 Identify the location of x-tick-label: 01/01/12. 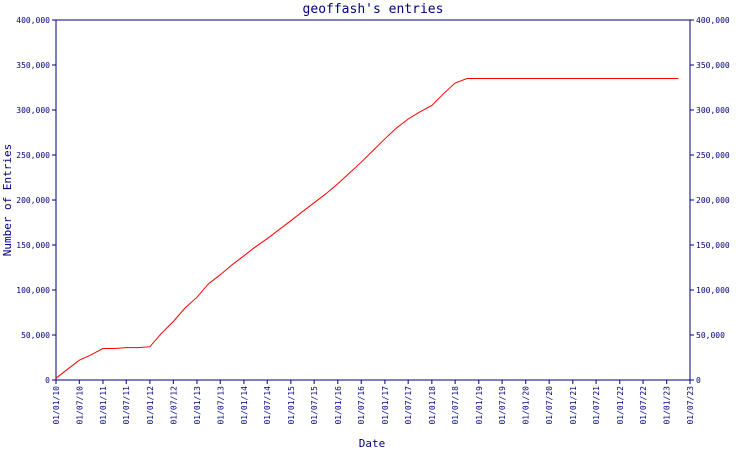
(150, 405).